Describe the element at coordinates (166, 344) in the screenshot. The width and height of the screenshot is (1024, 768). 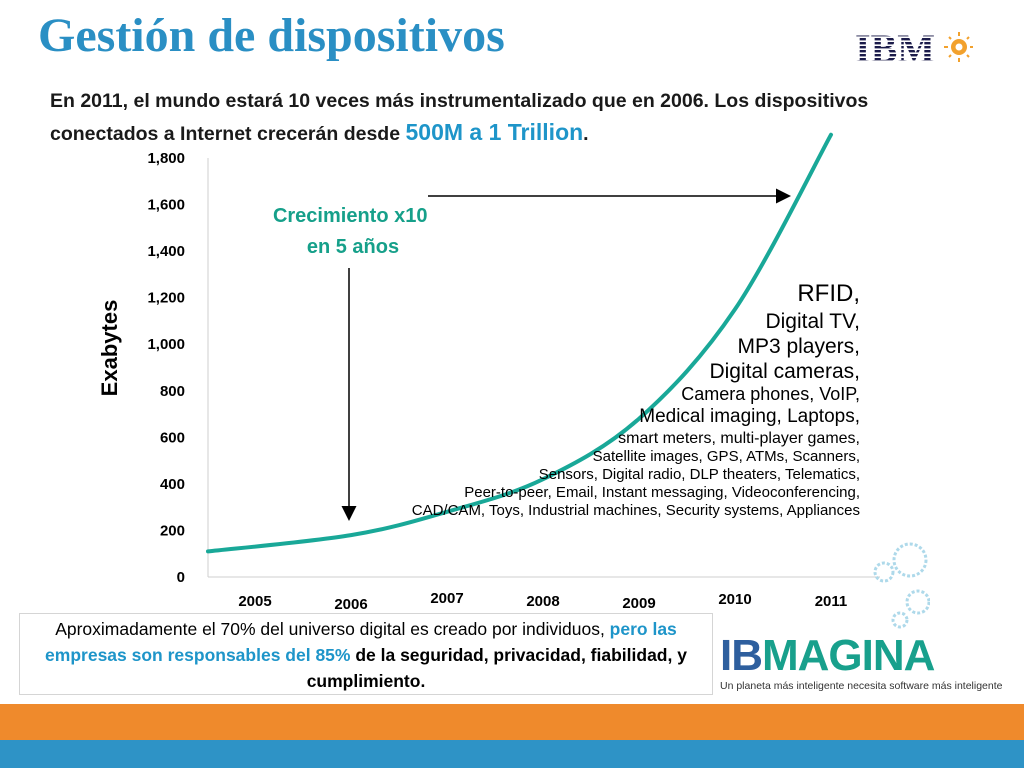
I see `y-tick-label: 1,000` at that location.